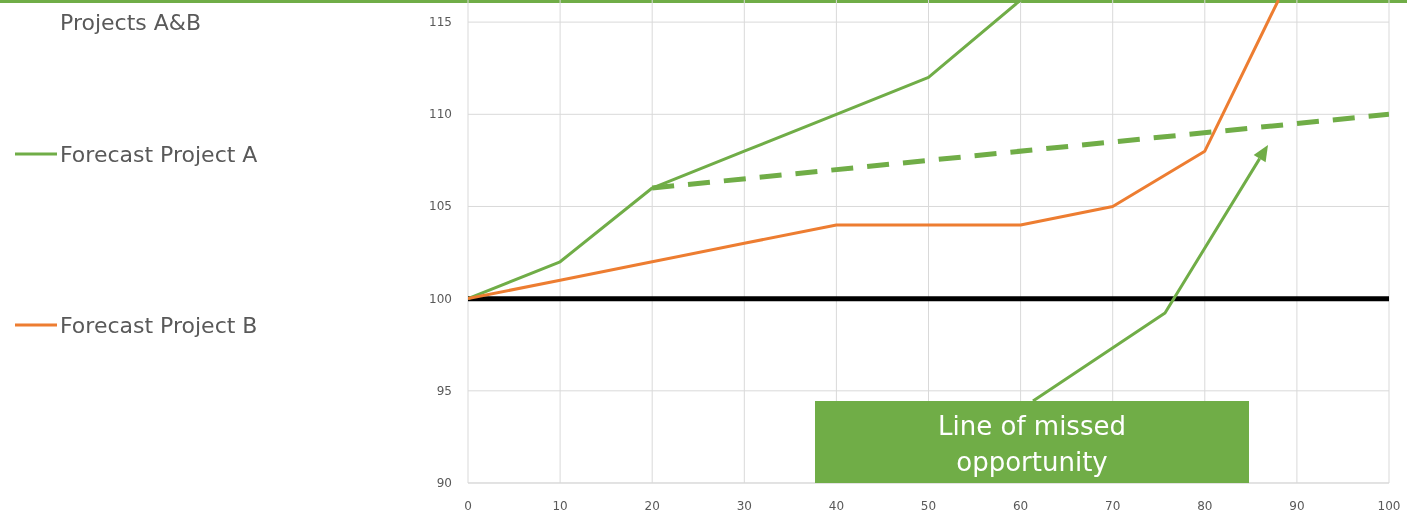 This screenshot has height=515, width=1407. Describe the element at coordinates (1113, 506) in the screenshot. I see `x-tick-label: 70` at that location.